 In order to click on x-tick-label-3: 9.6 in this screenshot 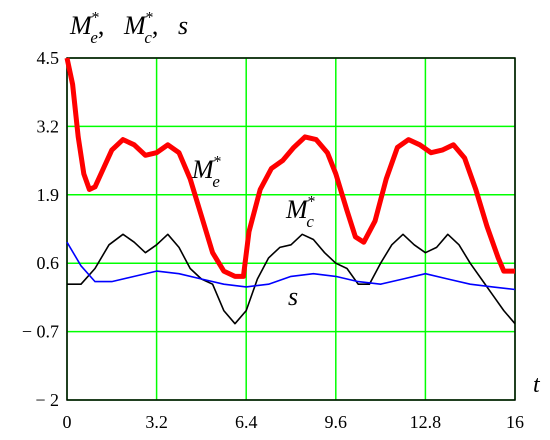, I will do `click(336, 422)`.